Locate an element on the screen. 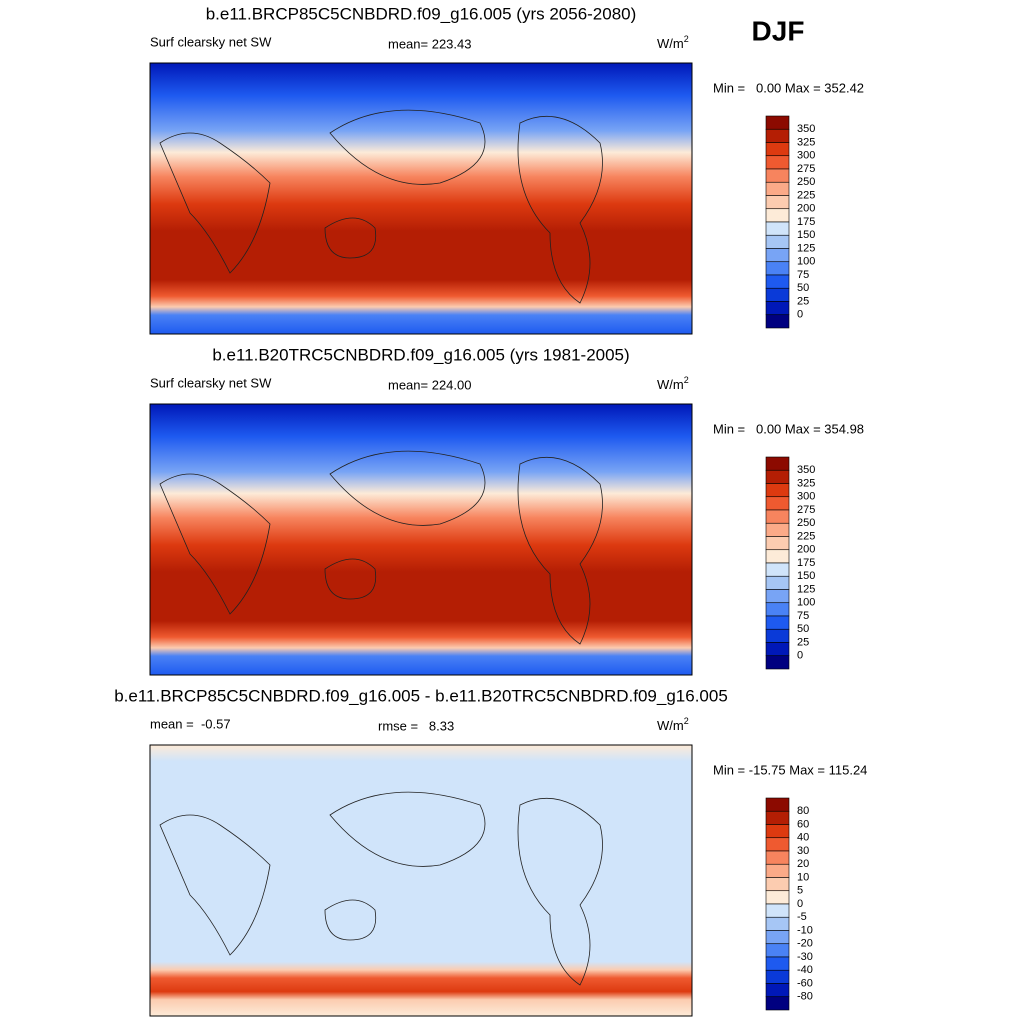 The height and width of the screenshot is (1024, 1024). season-label: DJF is located at coordinates (778, 30).